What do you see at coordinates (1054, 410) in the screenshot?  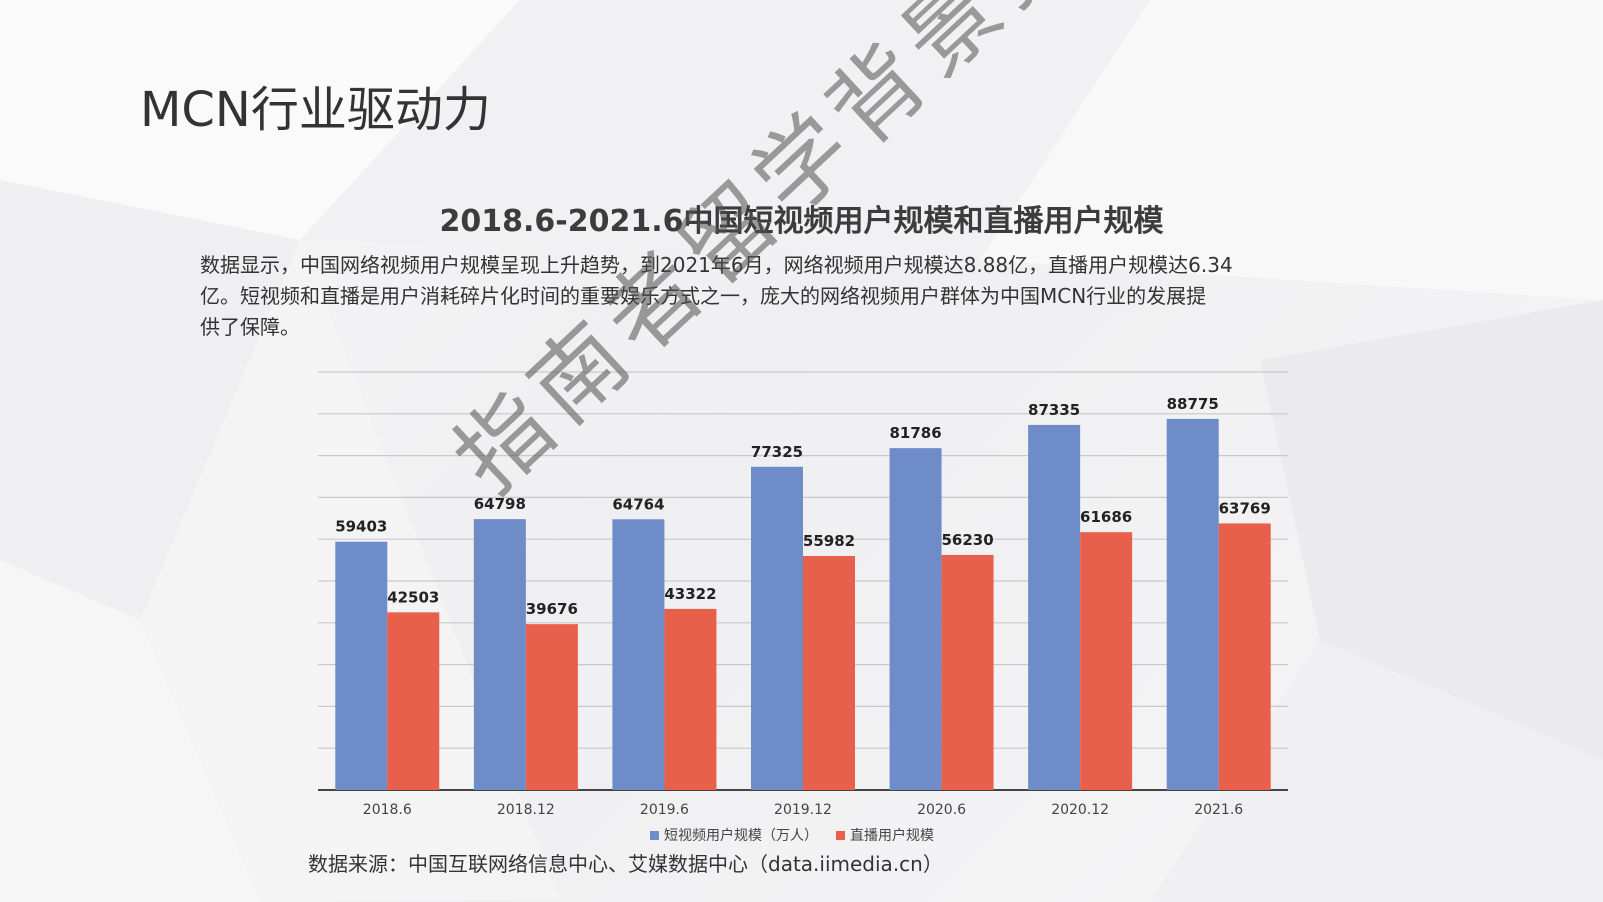 I see `data-label: 87335` at bounding box center [1054, 410].